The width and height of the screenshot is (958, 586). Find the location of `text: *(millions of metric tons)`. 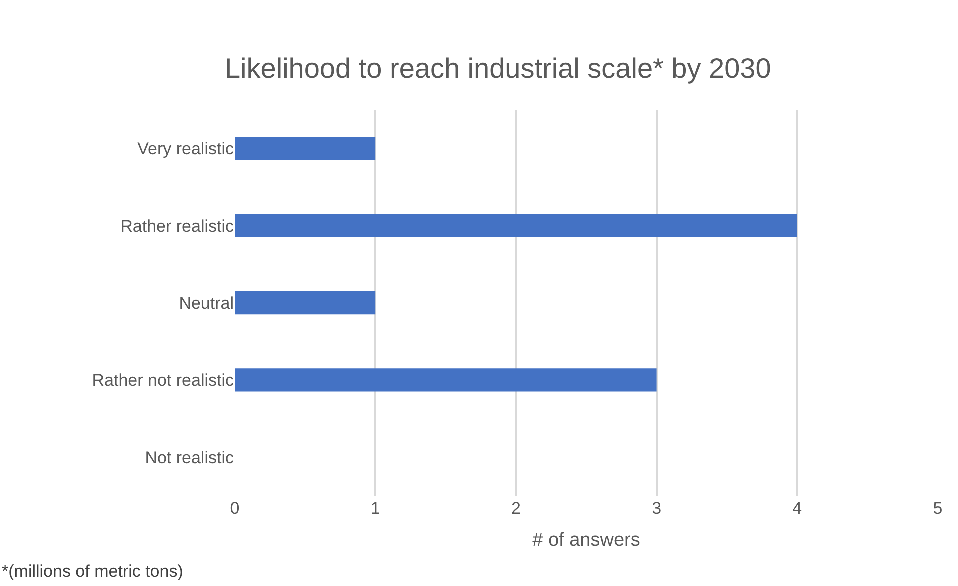

text: *(millions of metric tons) is located at coordinates (93, 571).